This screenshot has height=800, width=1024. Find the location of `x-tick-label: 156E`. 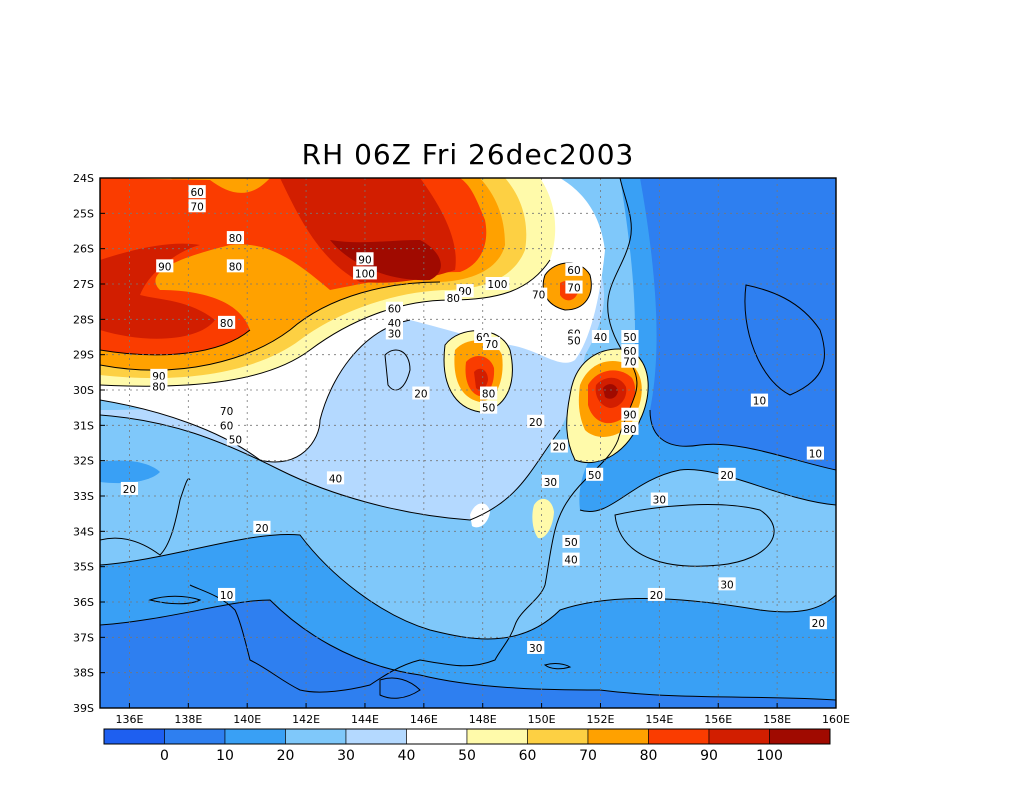

x-tick-label: 156E is located at coordinates (718, 719).